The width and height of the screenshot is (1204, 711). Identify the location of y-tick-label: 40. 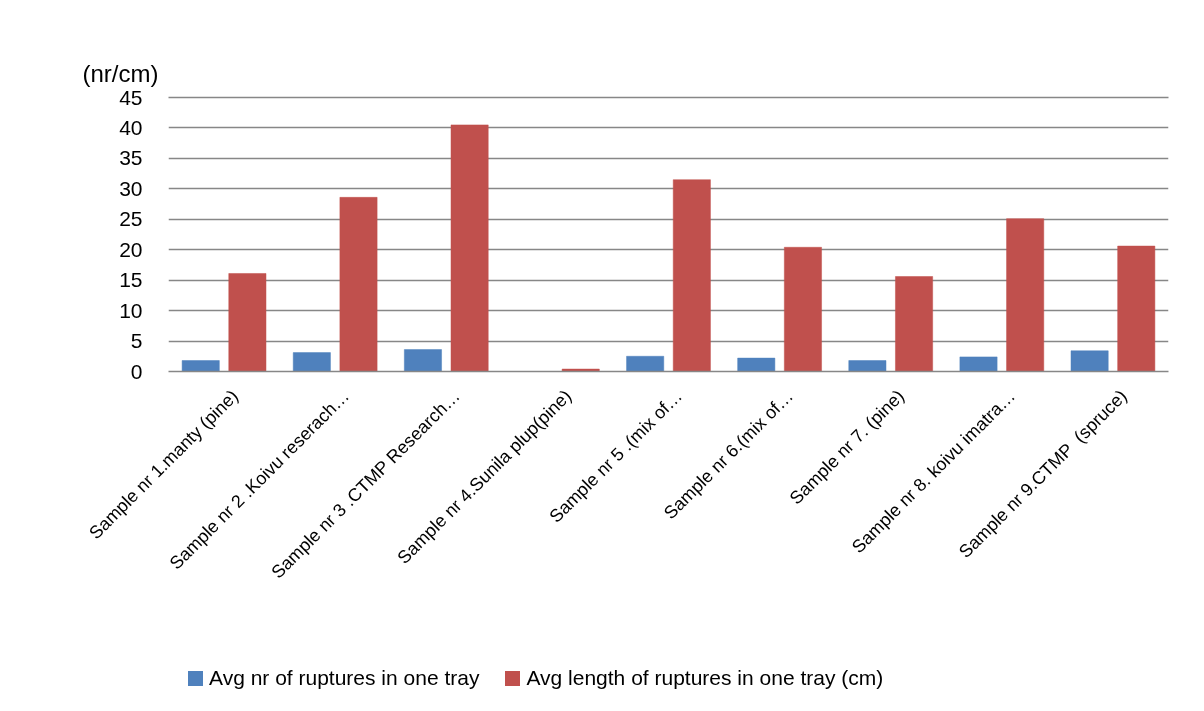
(131, 127).